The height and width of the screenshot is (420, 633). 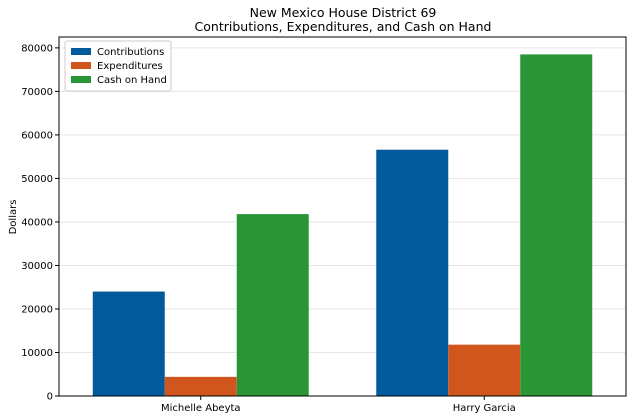 I want to click on y-tick-label: 50000, so click(x=37, y=179).